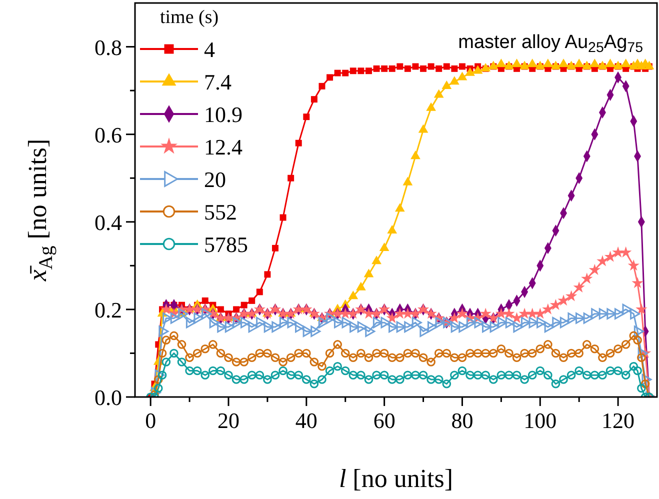 The image size is (659, 499). I want to click on y-tick-label: 0.6, so click(108, 135).